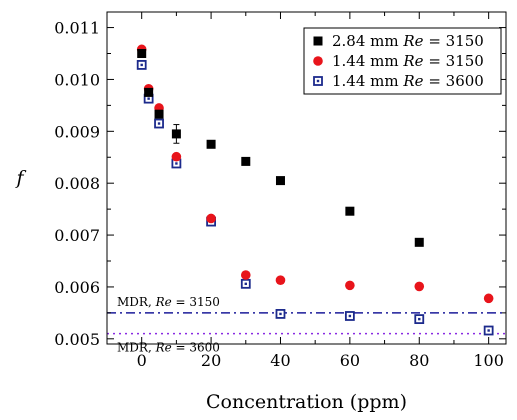 This screenshot has width=517, height=420. Describe the element at coordinates (77, 339) in the screenshot. I see `y-tick-label: 0.005` at that location.